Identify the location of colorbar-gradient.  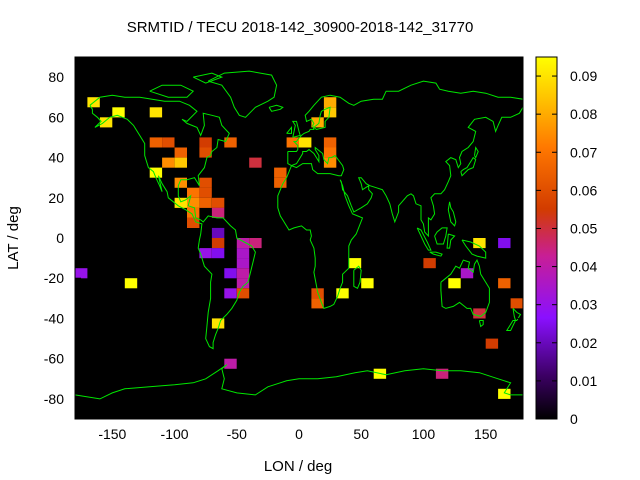
(546, 238).